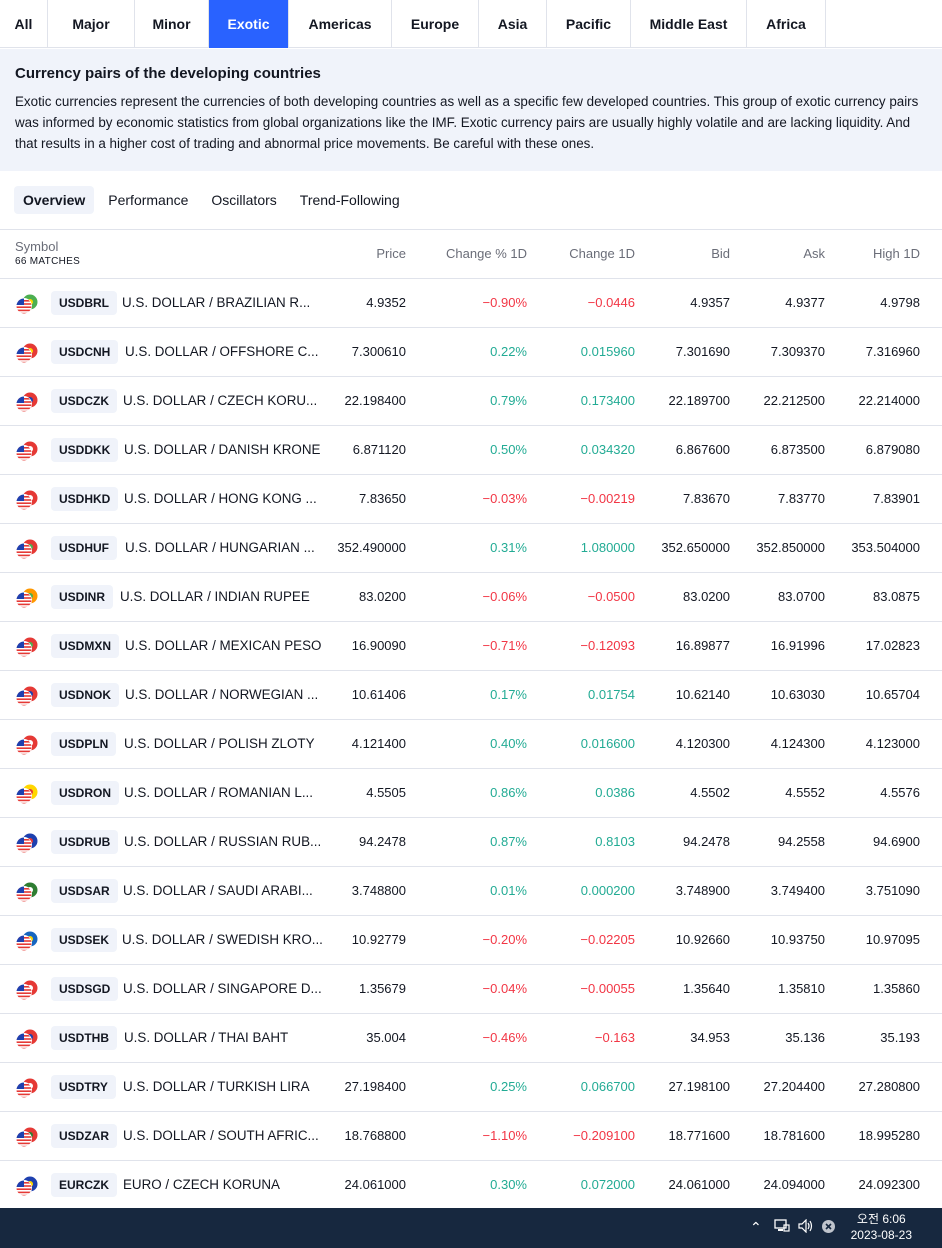  Describe the element at coordinates (85, 450) in the screenshot. I see `ticker-badge: USDDKK` at that location.